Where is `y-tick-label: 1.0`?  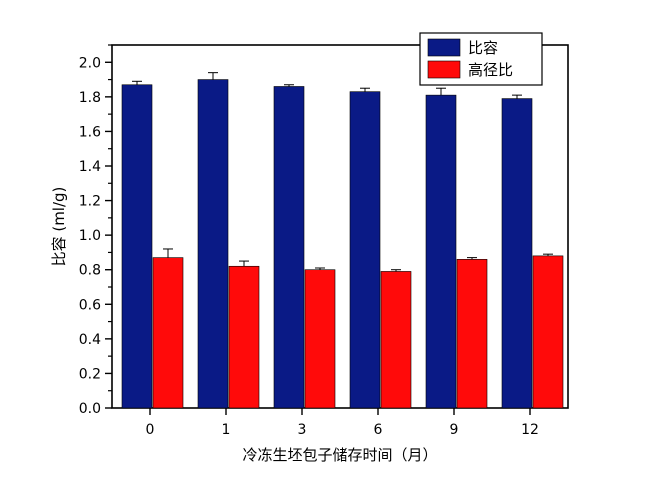 y-tick-label: 1.0 is located at coordinates (90, 236).